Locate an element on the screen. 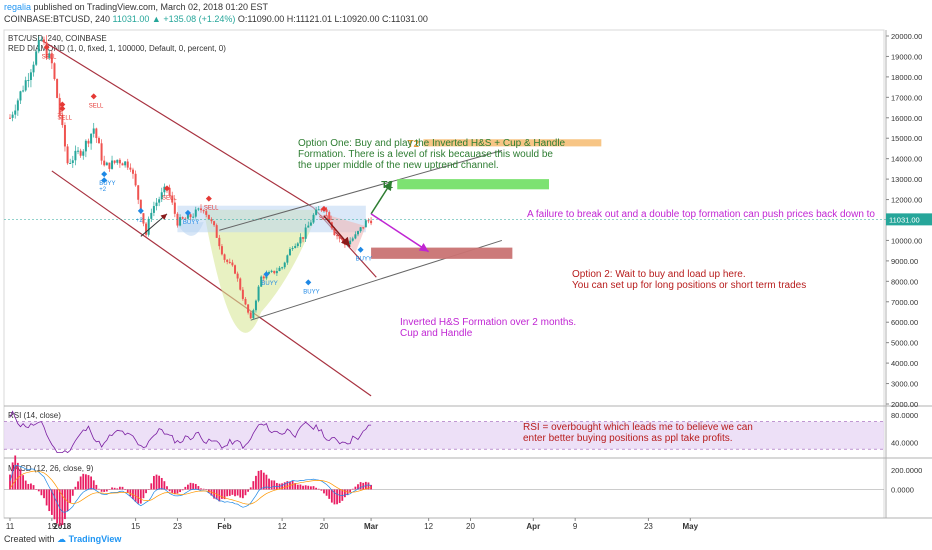 This screenshot has width=932, height=550. rsi-tick-label: 40.0000 is located at coordinates (904, 442).